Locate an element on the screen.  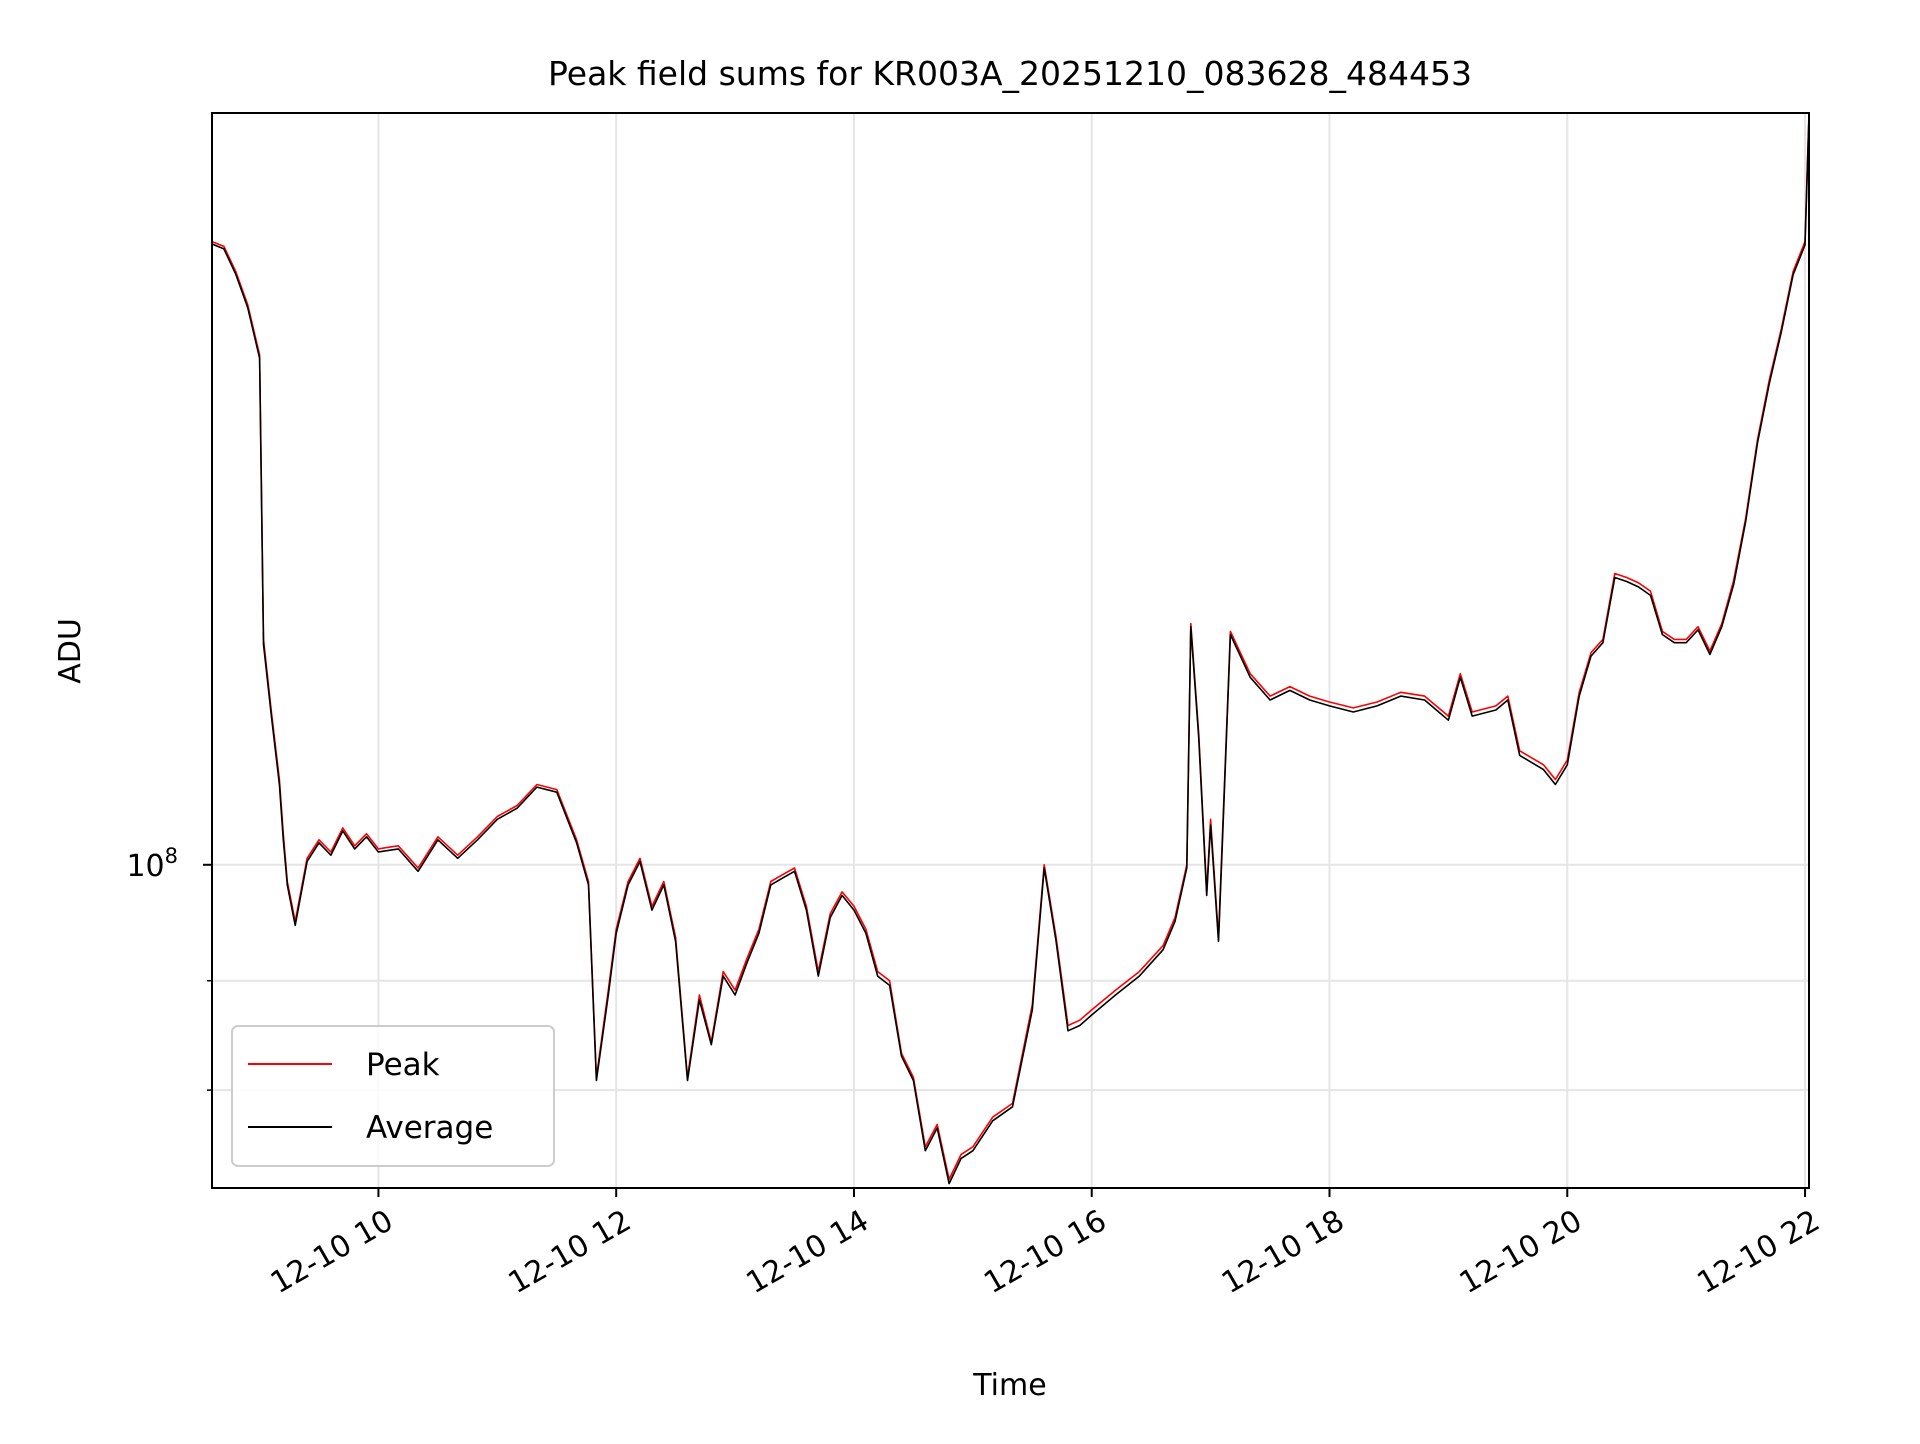
y-axis-label: ADU is located at coordinates (70, 651).